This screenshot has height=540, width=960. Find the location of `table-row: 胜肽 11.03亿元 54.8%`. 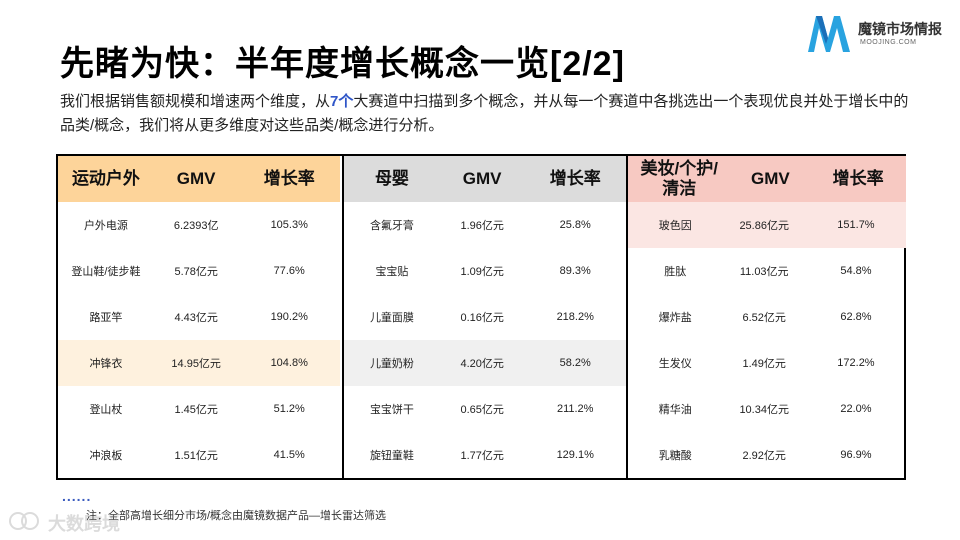

table-row: 胜肽 11.03亿元 54.8% is located at coordinates (767, 271).